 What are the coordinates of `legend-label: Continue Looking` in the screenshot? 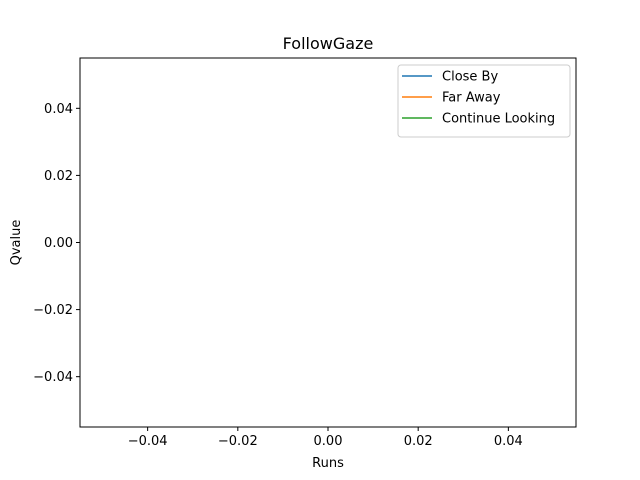 It's located at (498, 119).